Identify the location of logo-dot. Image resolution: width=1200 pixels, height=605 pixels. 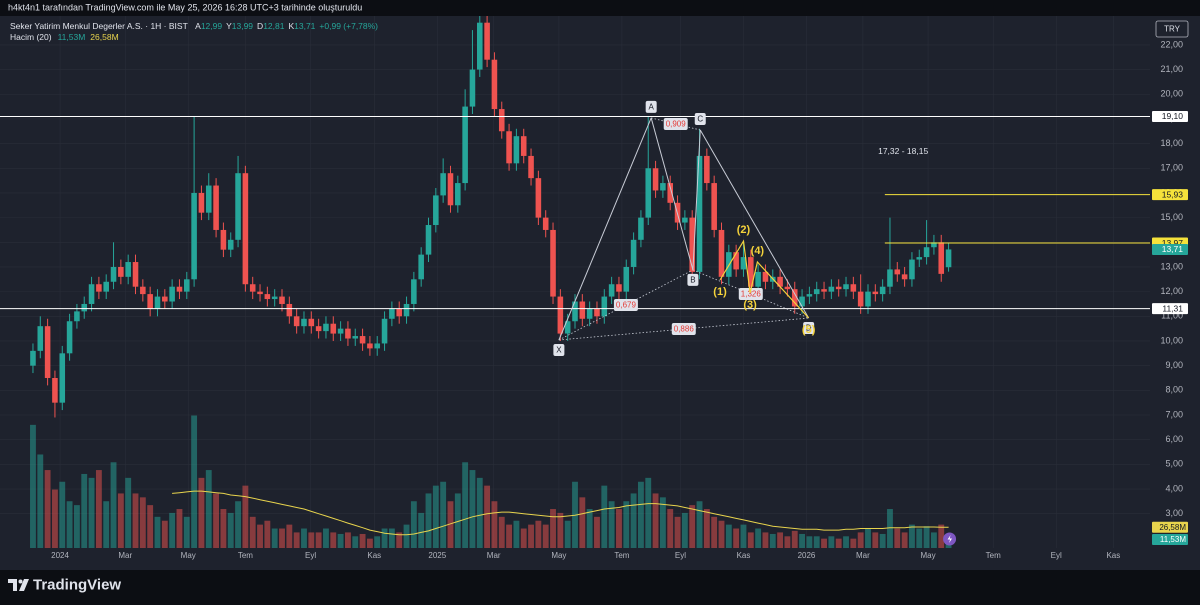
(20, 581).